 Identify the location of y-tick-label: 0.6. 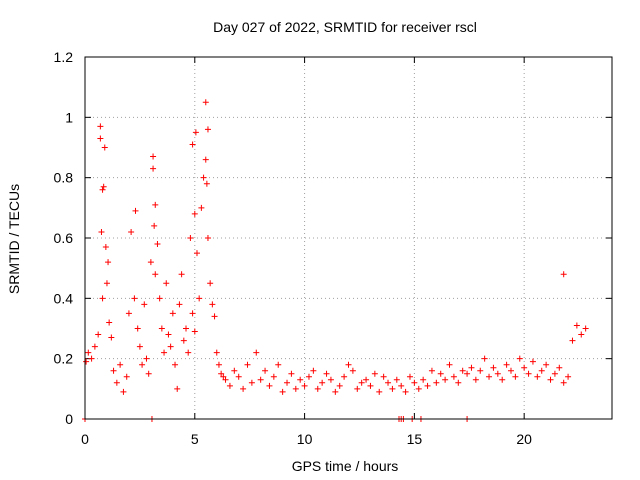
(64, 238).